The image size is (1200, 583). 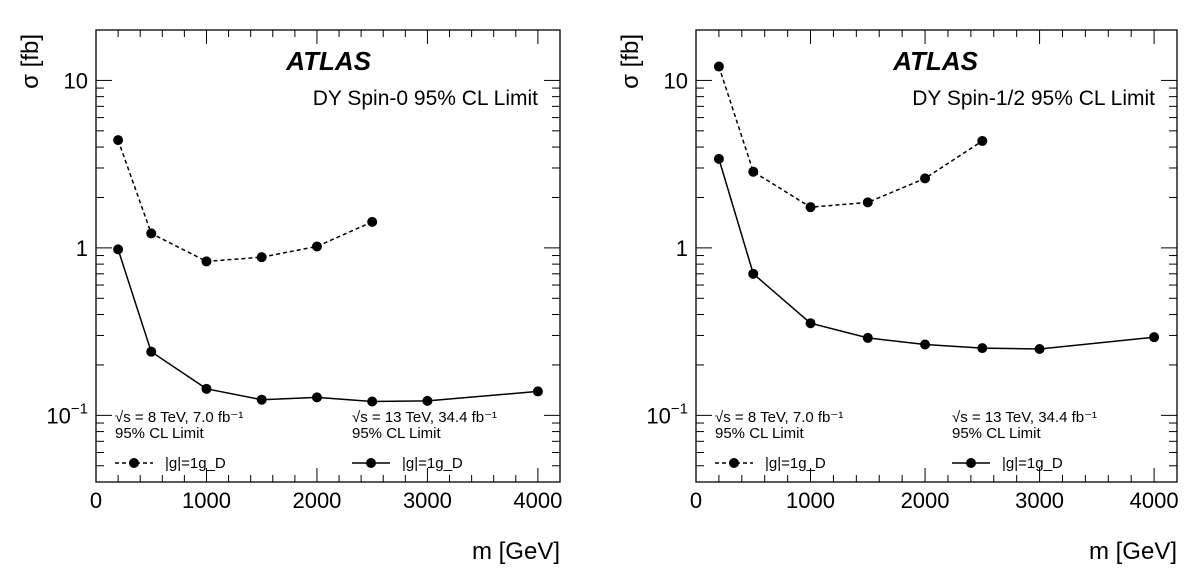 I want to click on chart-subtitle: DY Spin-0 95% CL Limit, so click(x=425, y=98).